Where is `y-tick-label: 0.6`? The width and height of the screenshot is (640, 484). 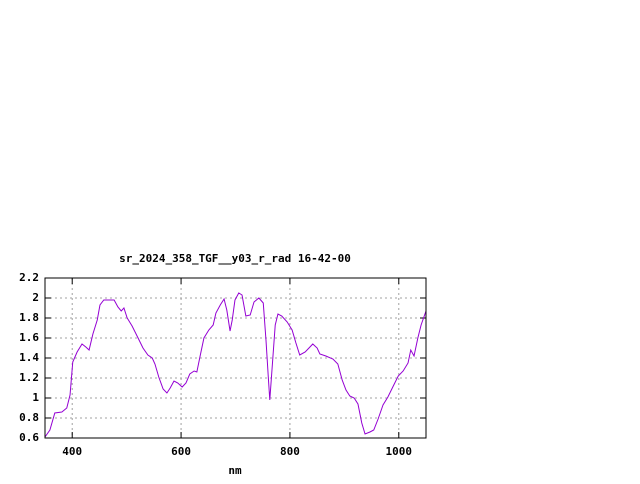 y-tick-label: 0.6 is located at coordinates (29, 437).